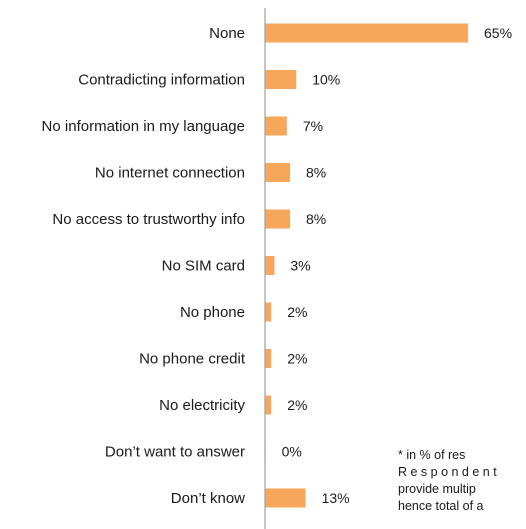  I want to click on footnote-line: R e s p o n d e n t, so click(447, 472).